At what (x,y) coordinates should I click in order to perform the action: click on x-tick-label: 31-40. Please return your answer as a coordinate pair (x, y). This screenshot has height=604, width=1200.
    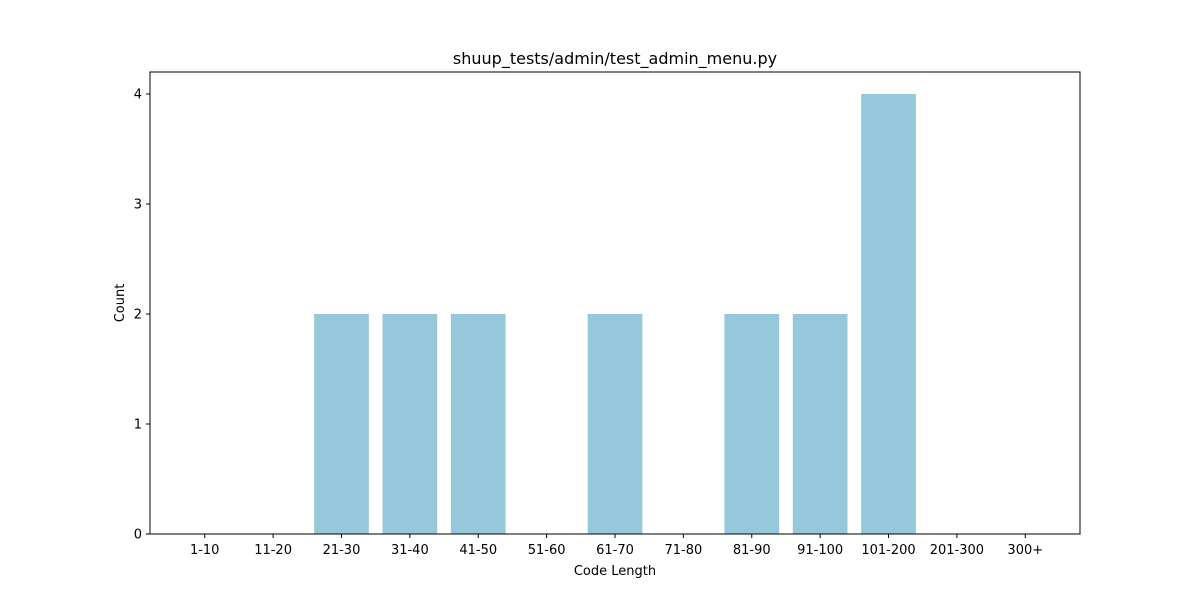
    Looking at the image, I should click on (410, 550).